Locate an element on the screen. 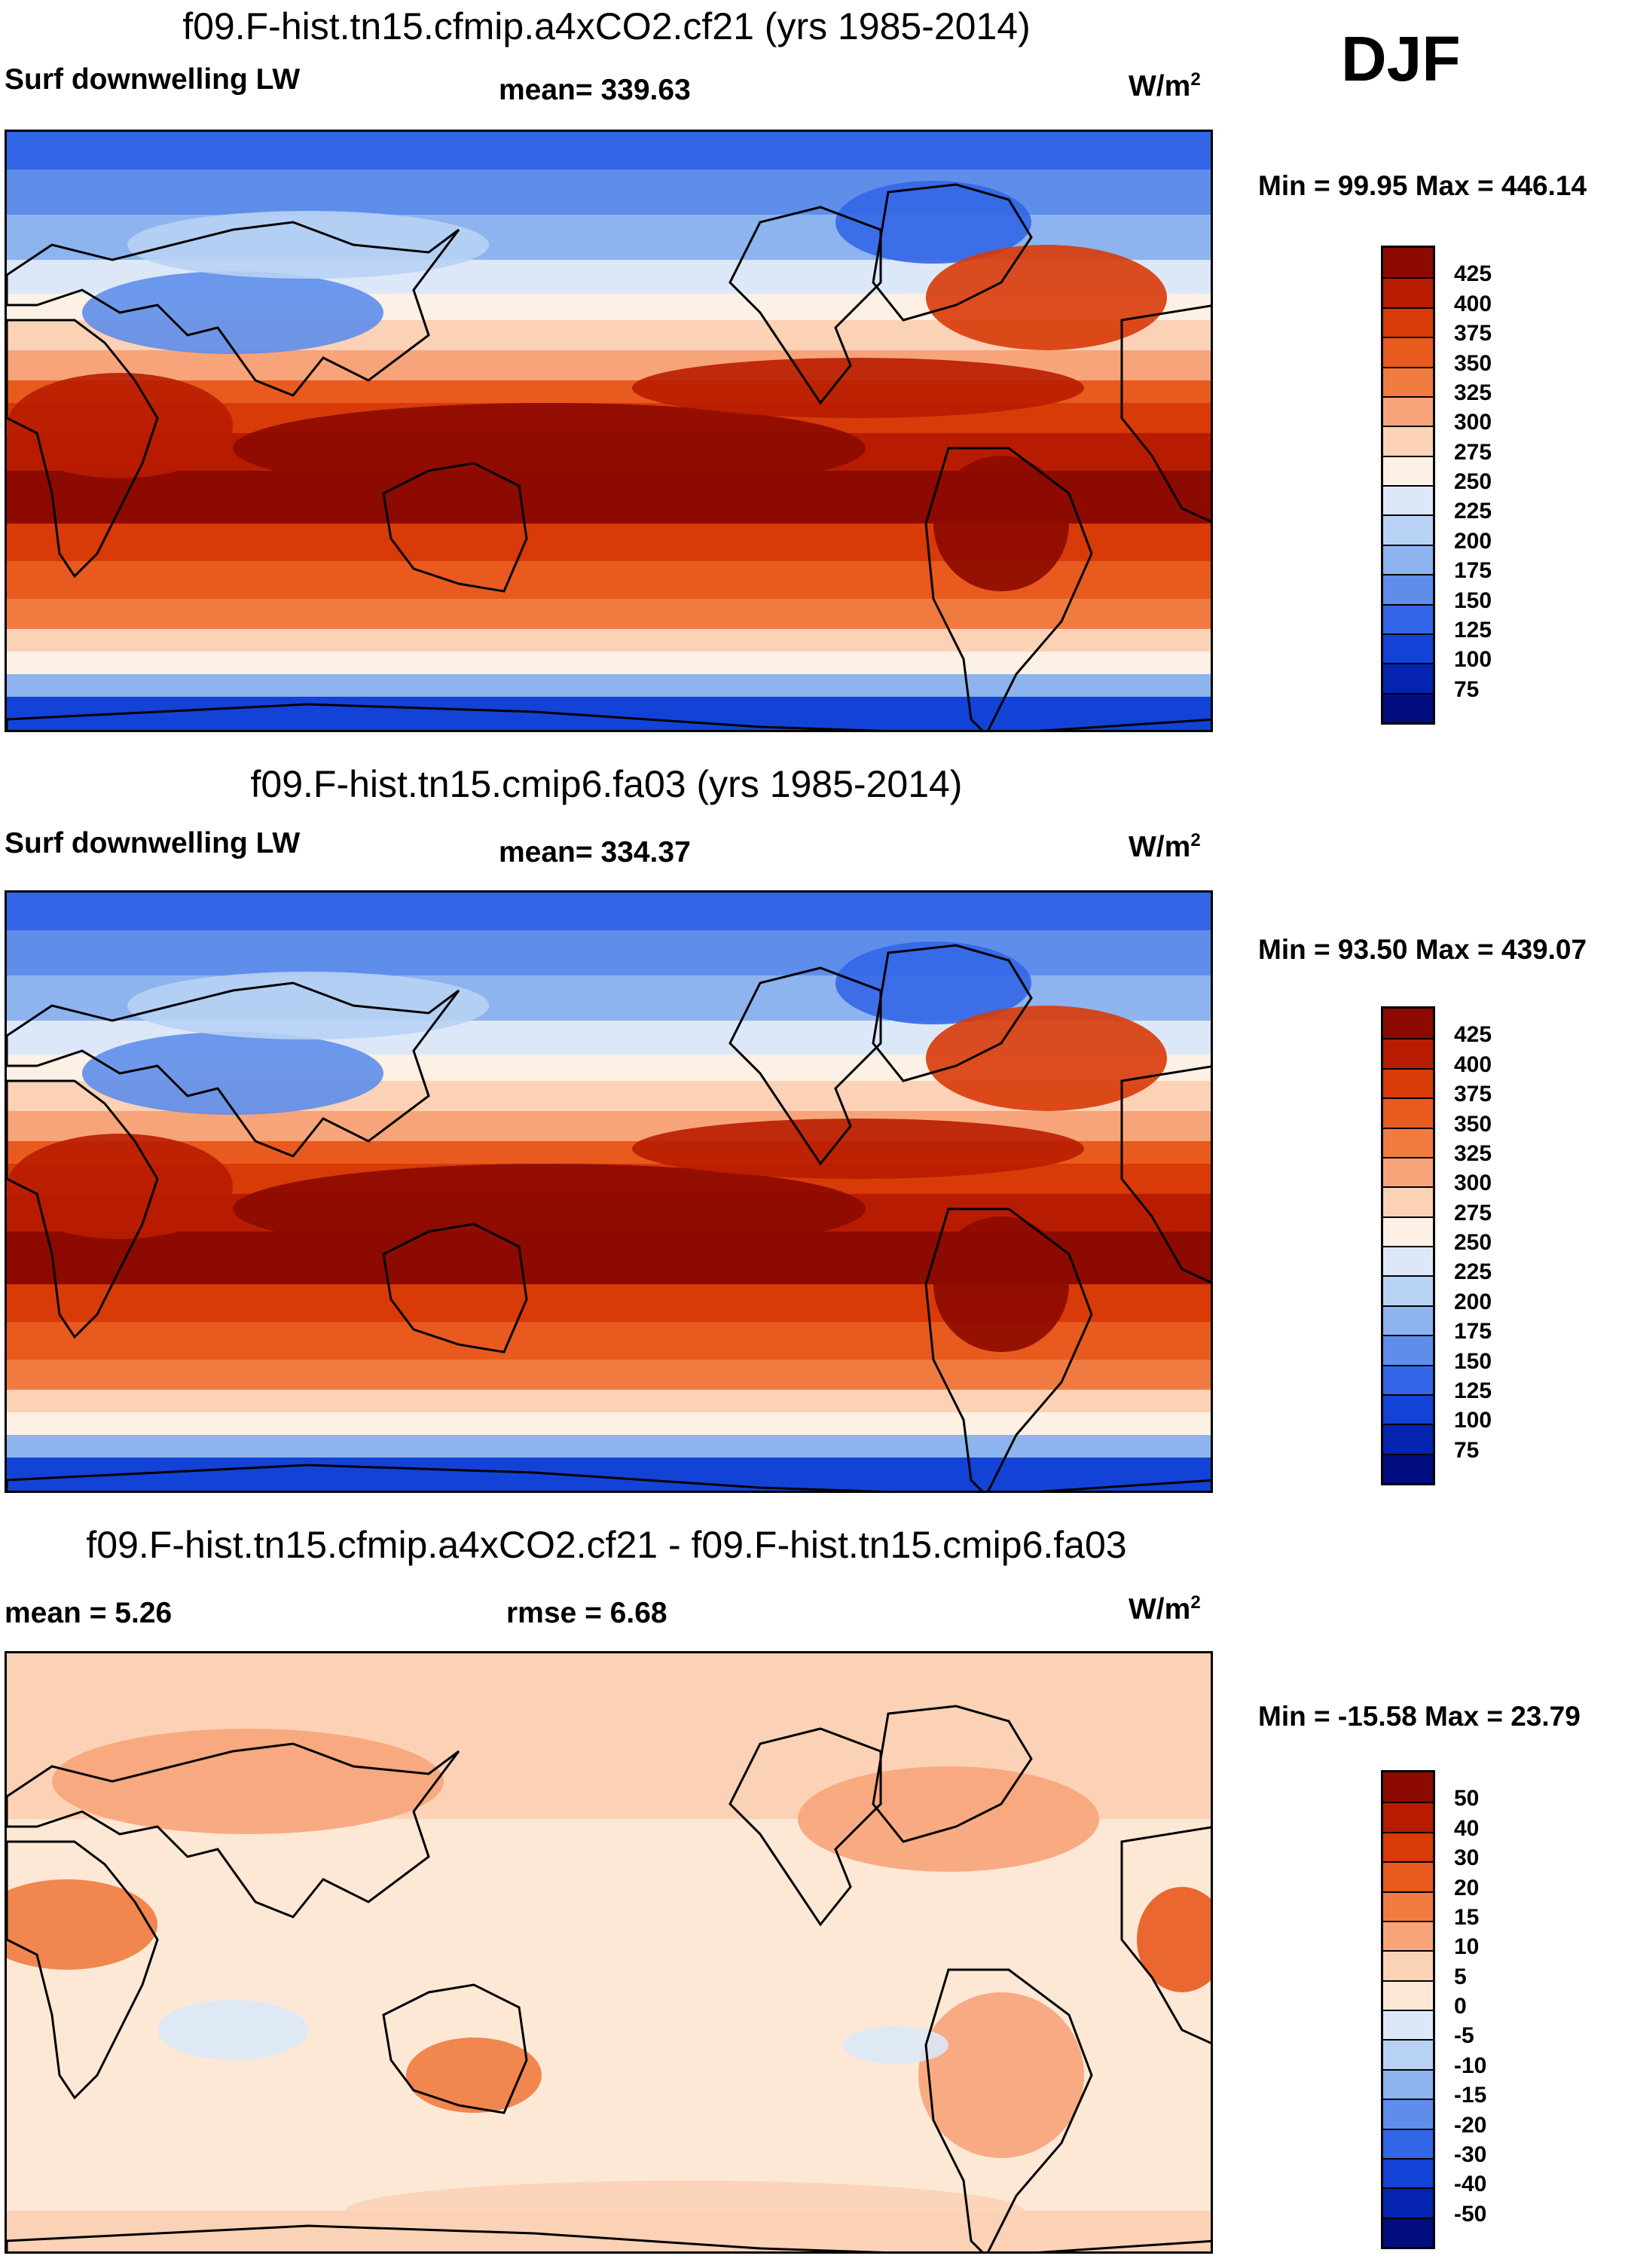 Image resolution: width=1625 pixels, height=2268 pixels. colorbar-tick-label: 400 is located at coordinates (1473, 1064).